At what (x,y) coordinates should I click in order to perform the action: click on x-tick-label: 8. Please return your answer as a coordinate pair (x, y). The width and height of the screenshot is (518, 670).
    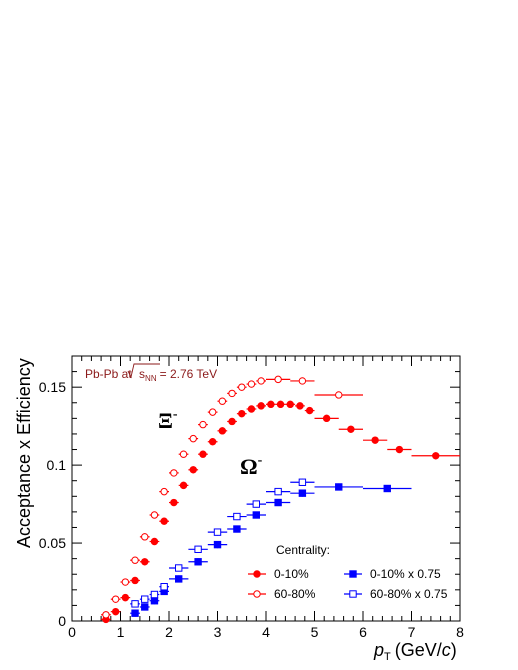
    Looking at the image, I should click on (460, 632).